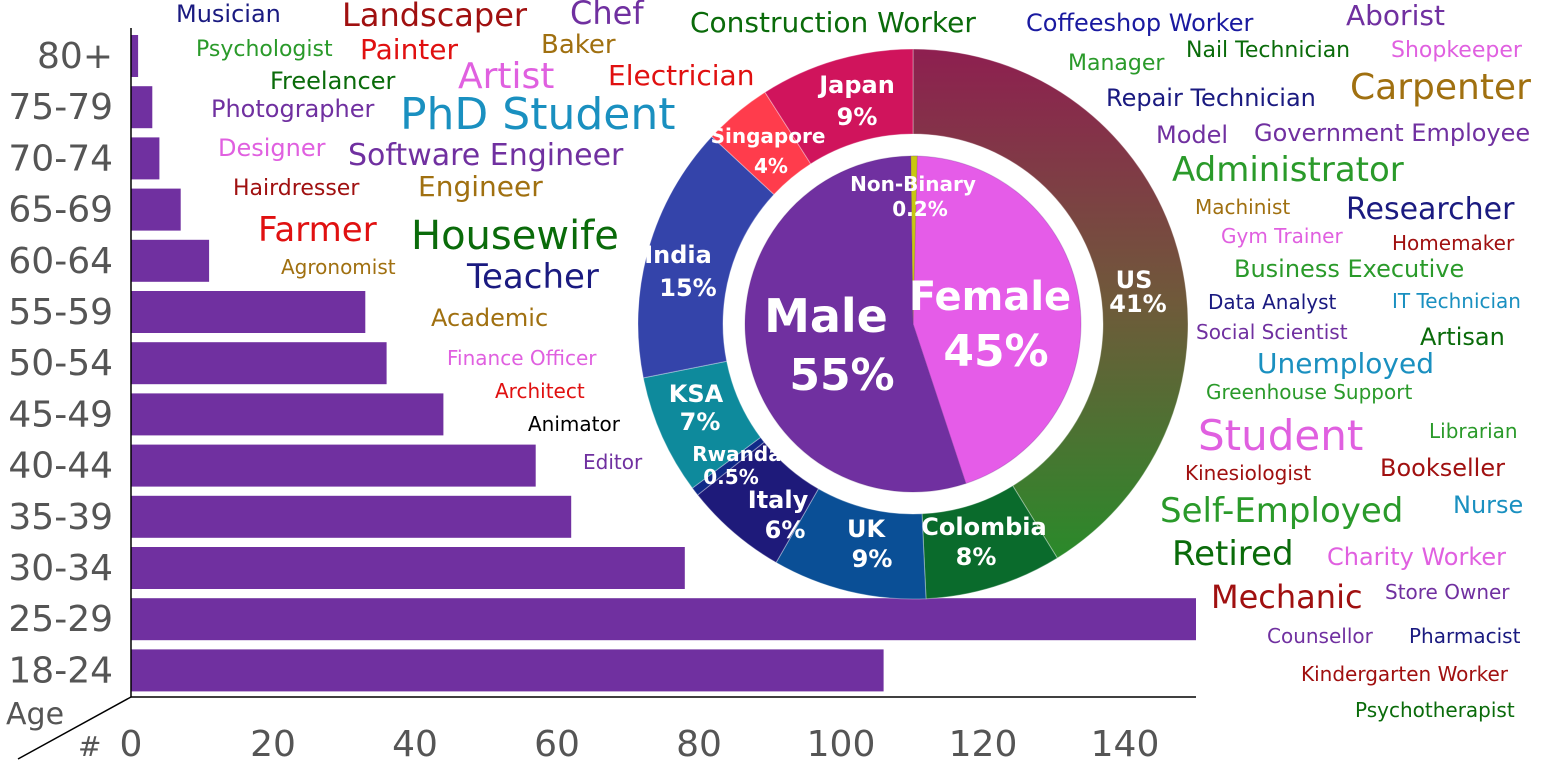 The width and height of the screenshot is (1559, 764). What do you see at coordinates (681, 75) in the screenshot?
I see `occupation-word: Electrician` at bounding box center [681, 75].